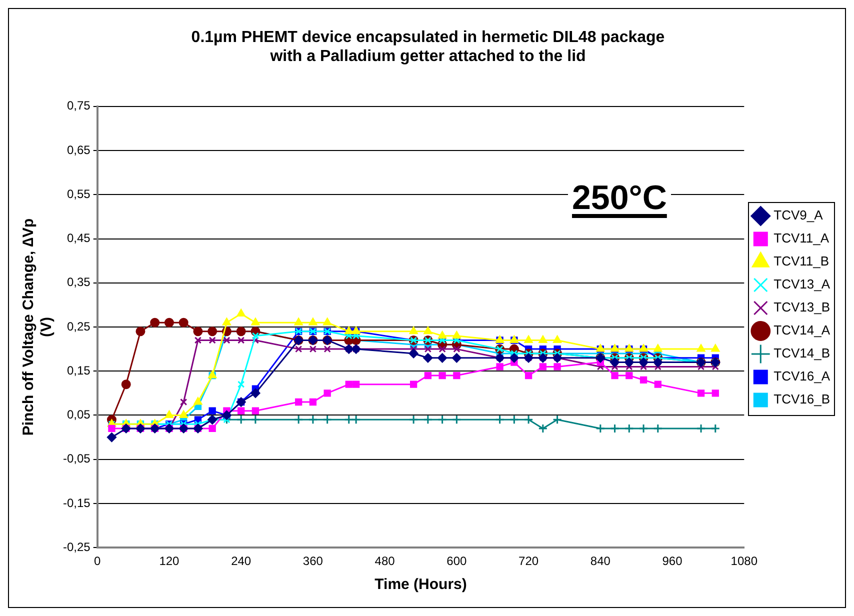 This screenshot has height=616, width=854. I want to click on legend-label: TCV13_A, so click(802, 284).